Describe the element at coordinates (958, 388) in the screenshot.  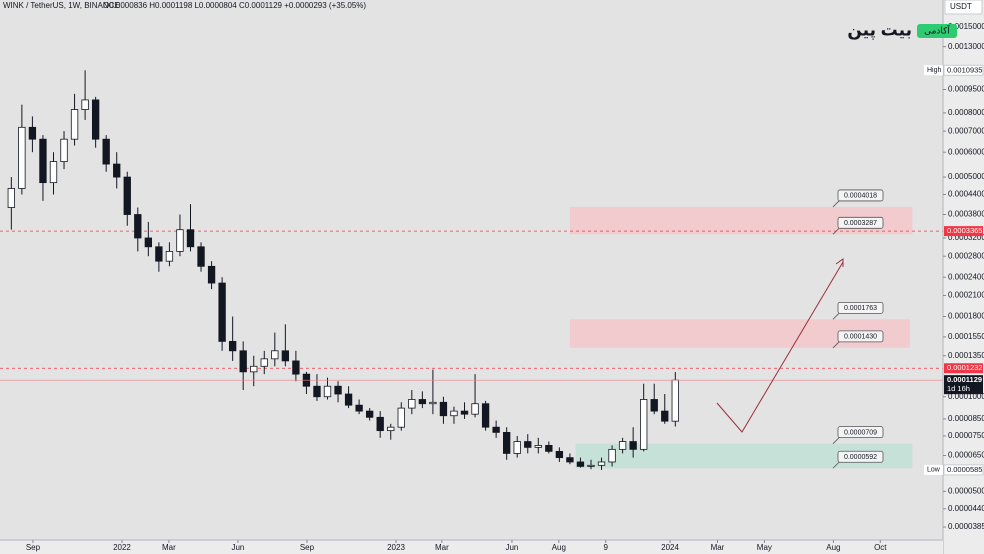
I see `countdown: 1d 16h` at that location.